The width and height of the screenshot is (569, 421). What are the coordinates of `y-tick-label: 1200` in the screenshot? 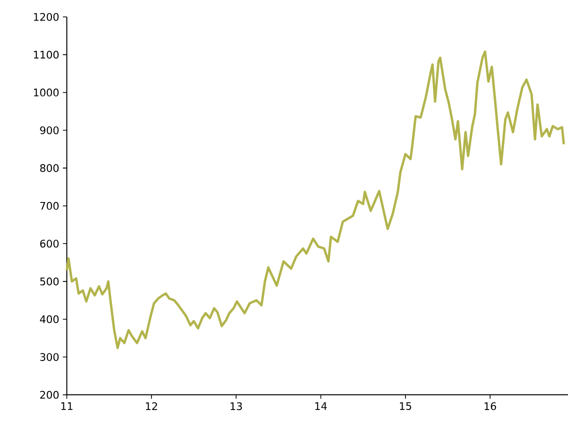 It's located at (46, 17).